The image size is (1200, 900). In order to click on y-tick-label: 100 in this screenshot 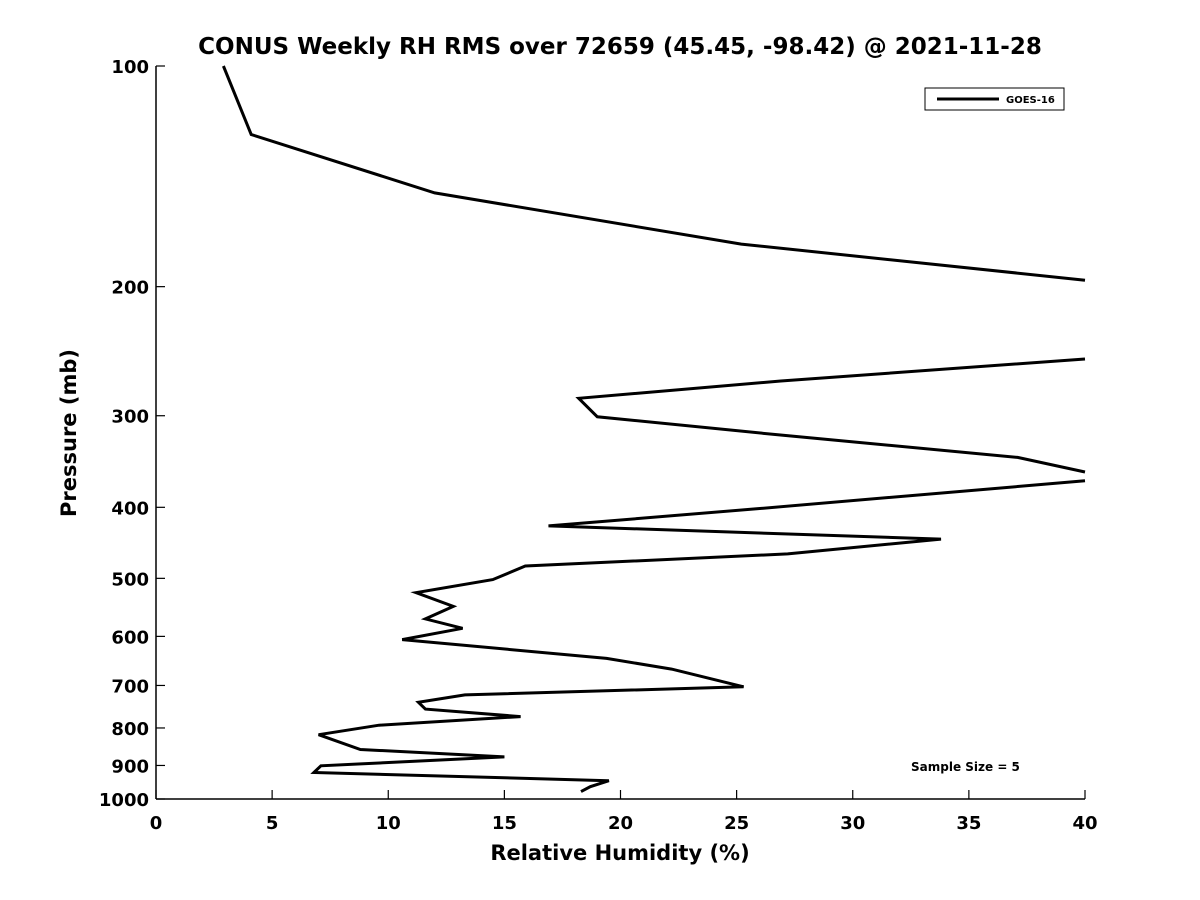, I will do `click(130, 67)`.